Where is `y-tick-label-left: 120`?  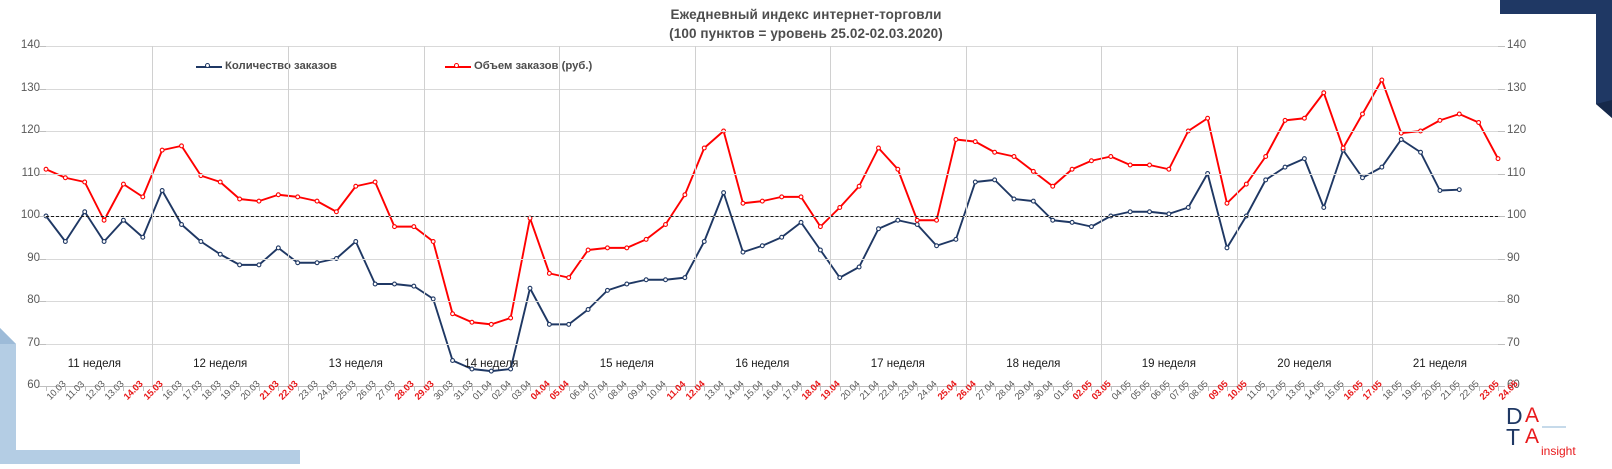
y-tick-label-left: 120 is located at coordinates (30, 130).